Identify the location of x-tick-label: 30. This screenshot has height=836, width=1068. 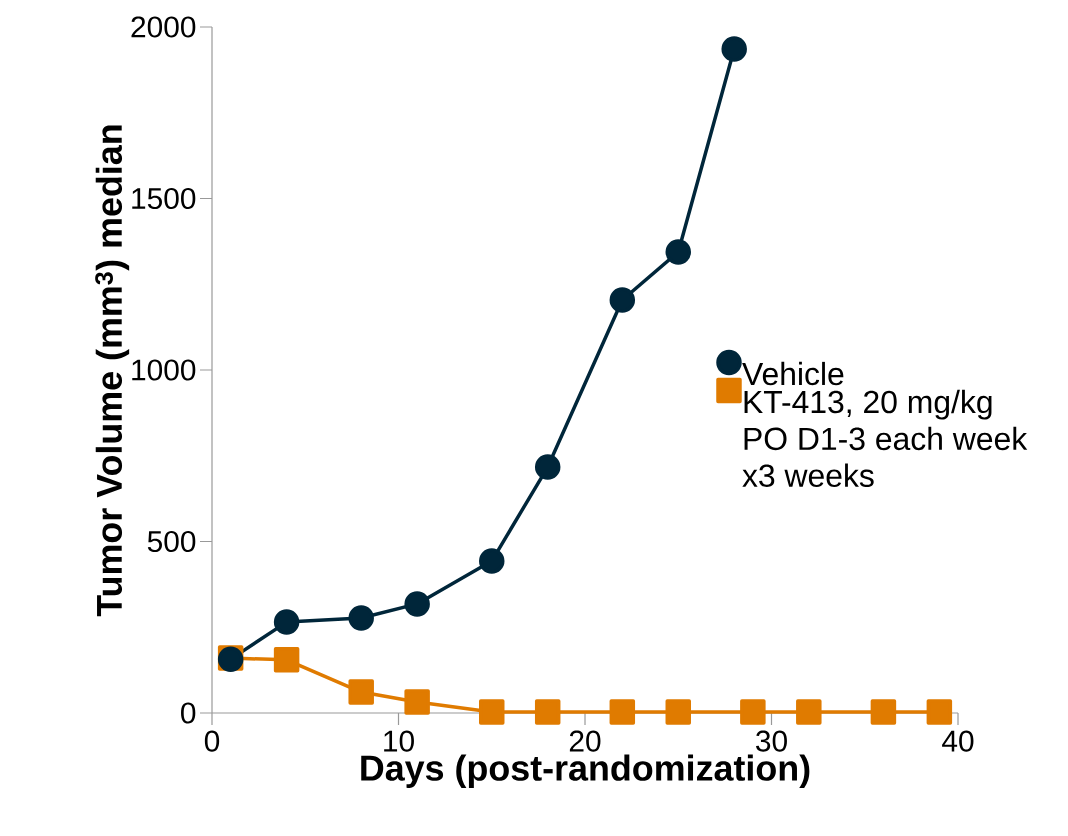
(771, 741).